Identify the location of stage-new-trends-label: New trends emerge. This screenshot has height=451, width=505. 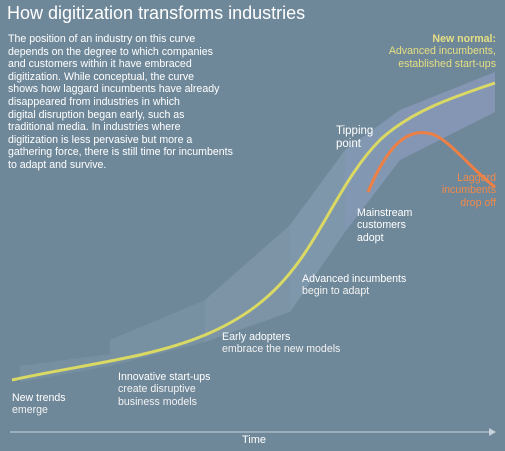
(39, 404).